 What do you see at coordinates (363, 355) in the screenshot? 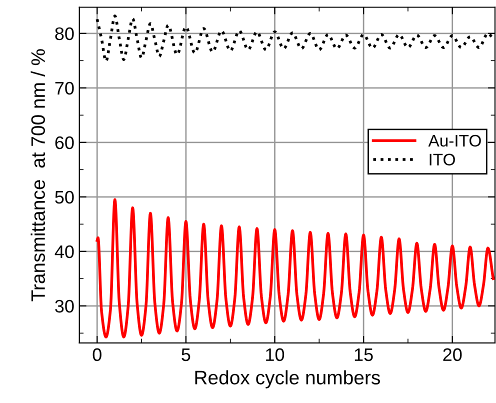
I see `x-tick-label: 15` at bounding box center [363, 355].